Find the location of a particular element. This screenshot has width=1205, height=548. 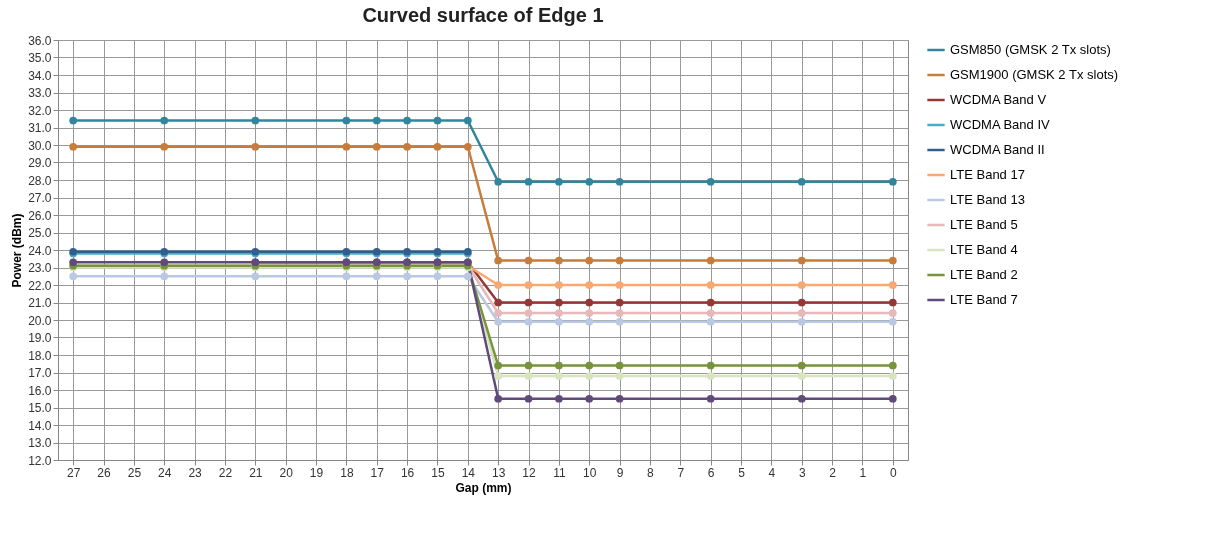

x-axis-title: Gap (mm) is located at coordinates (483, 487).